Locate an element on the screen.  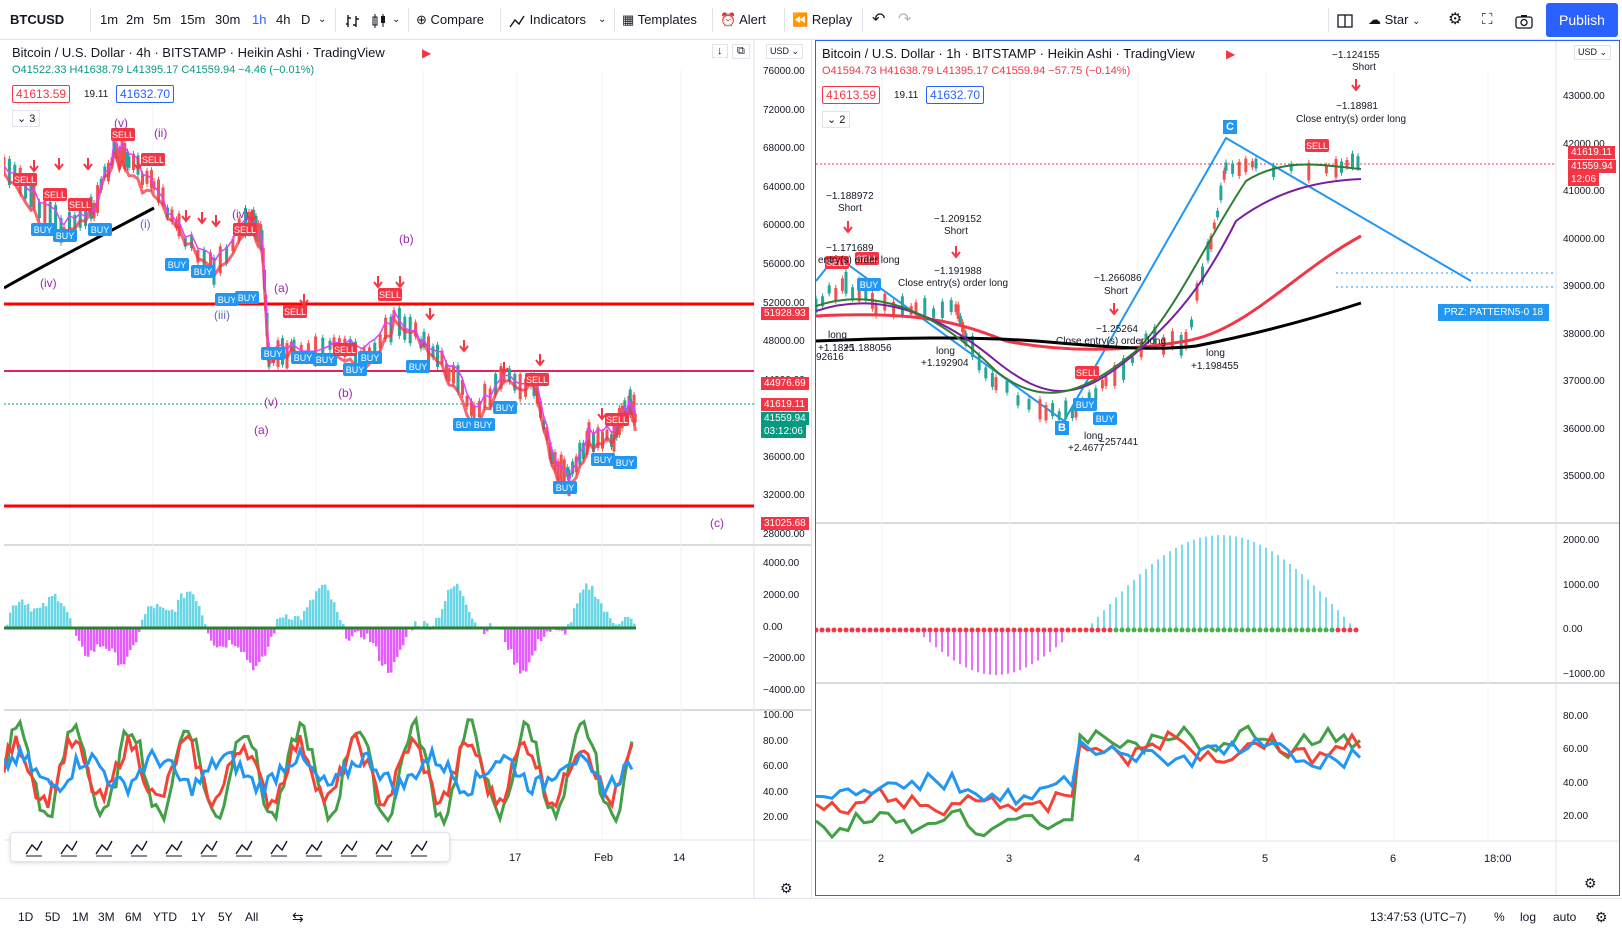
bar-style-icon is located at coordinates (353, 20).